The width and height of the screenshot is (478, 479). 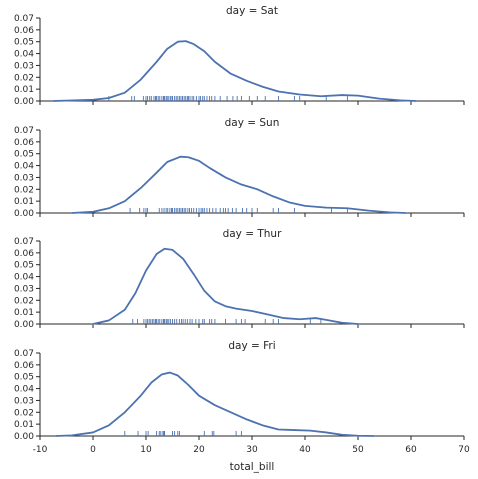 What do you see at coordinates (411, 450) in the screenshot?
I see `x-tick-label: 60` at bounding box center [411, 450].